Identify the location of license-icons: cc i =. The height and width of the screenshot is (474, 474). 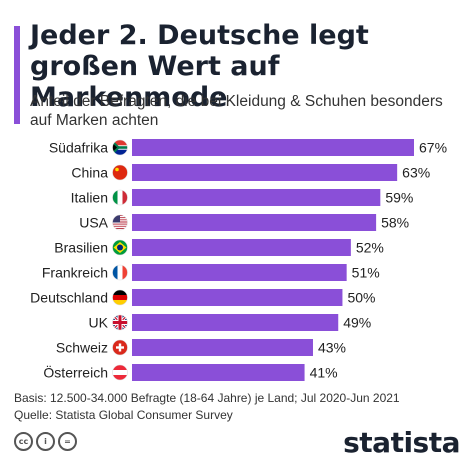
(45, 441).